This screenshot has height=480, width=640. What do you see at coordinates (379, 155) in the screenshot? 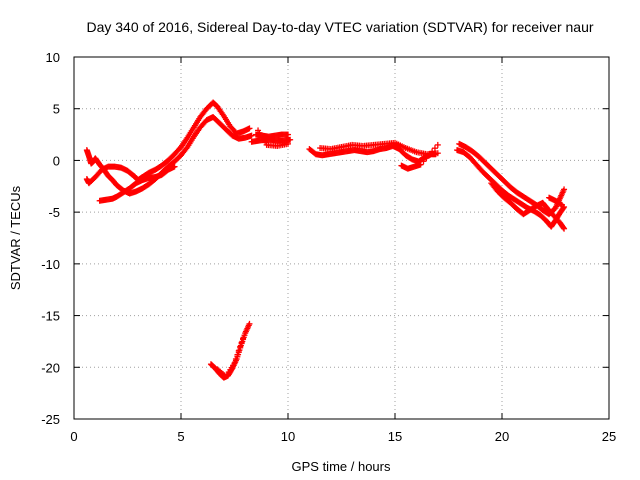
I see `series-arc6` at bounding box center [379, 155].